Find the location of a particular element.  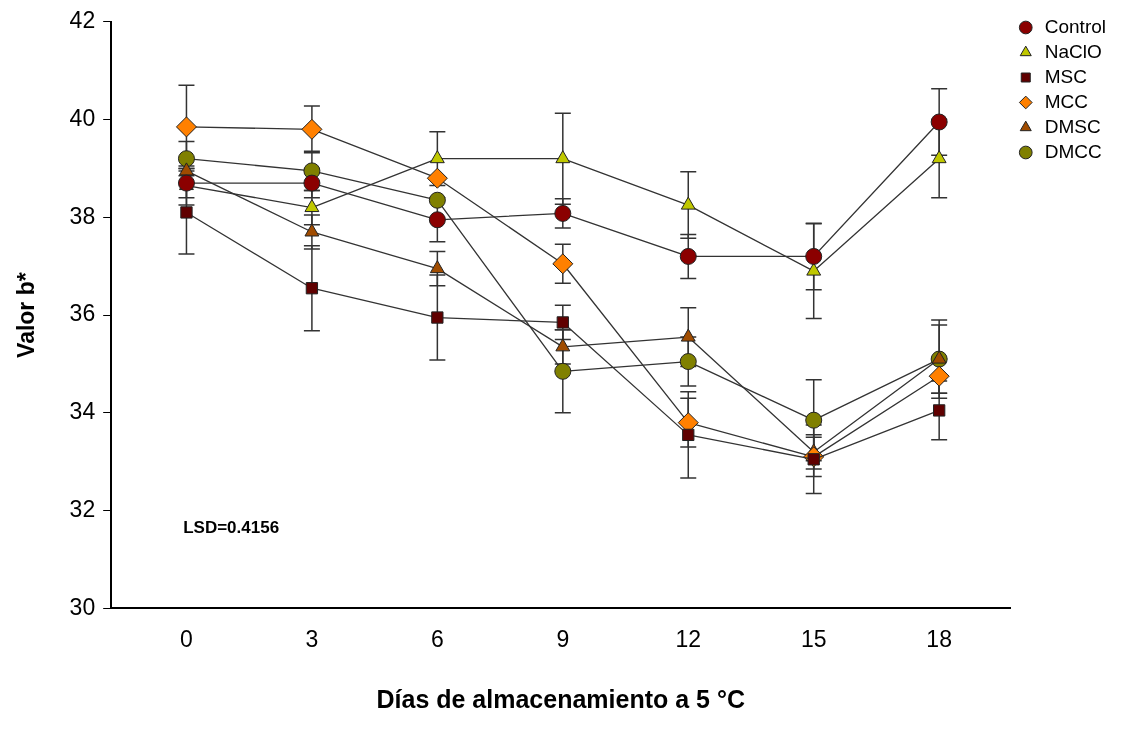

y-tick-label: 42 is located at coordinates (82, 20).